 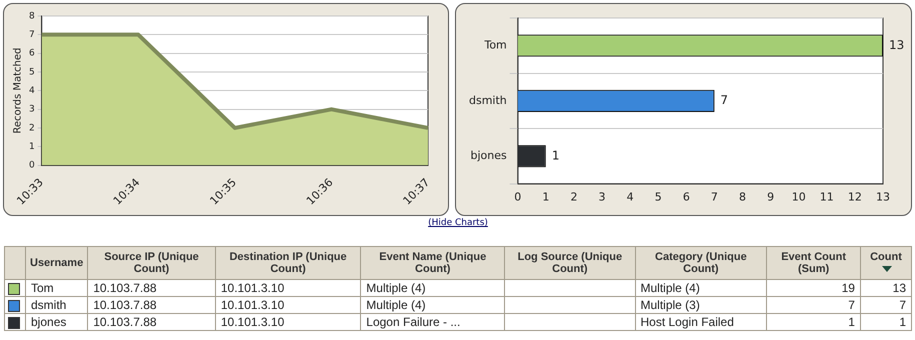 What do you see at coordinates (658, 197) in the screenshot?
I see `x-tick-label: 5` at bounding box center [658, 197].